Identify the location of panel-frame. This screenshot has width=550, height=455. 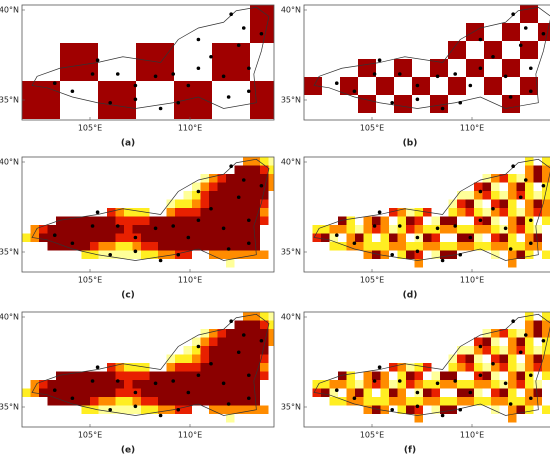
(426, 214).